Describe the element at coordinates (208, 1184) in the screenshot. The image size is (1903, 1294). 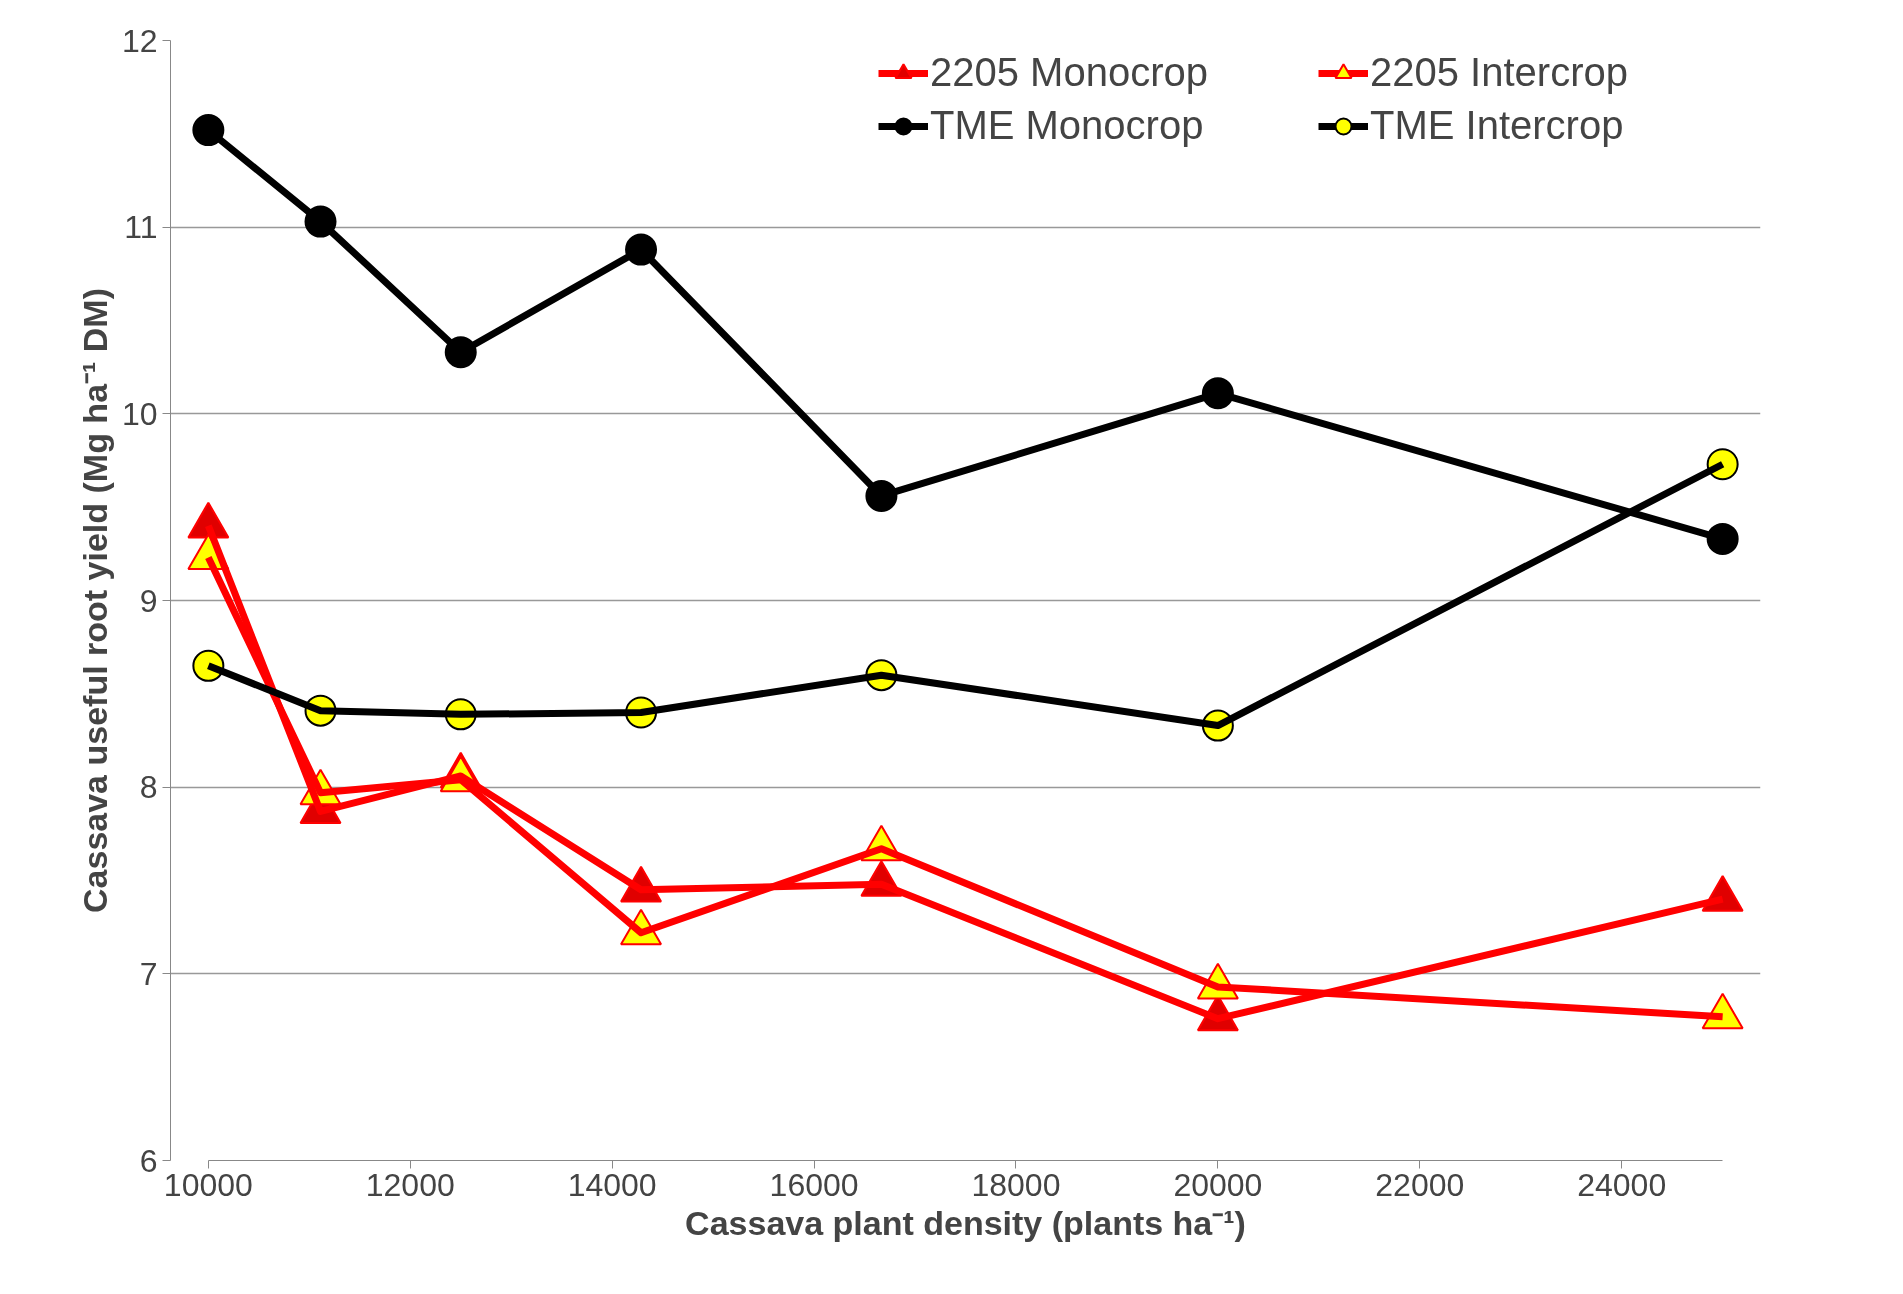
I see `x-tick-label: 10000` at that location.